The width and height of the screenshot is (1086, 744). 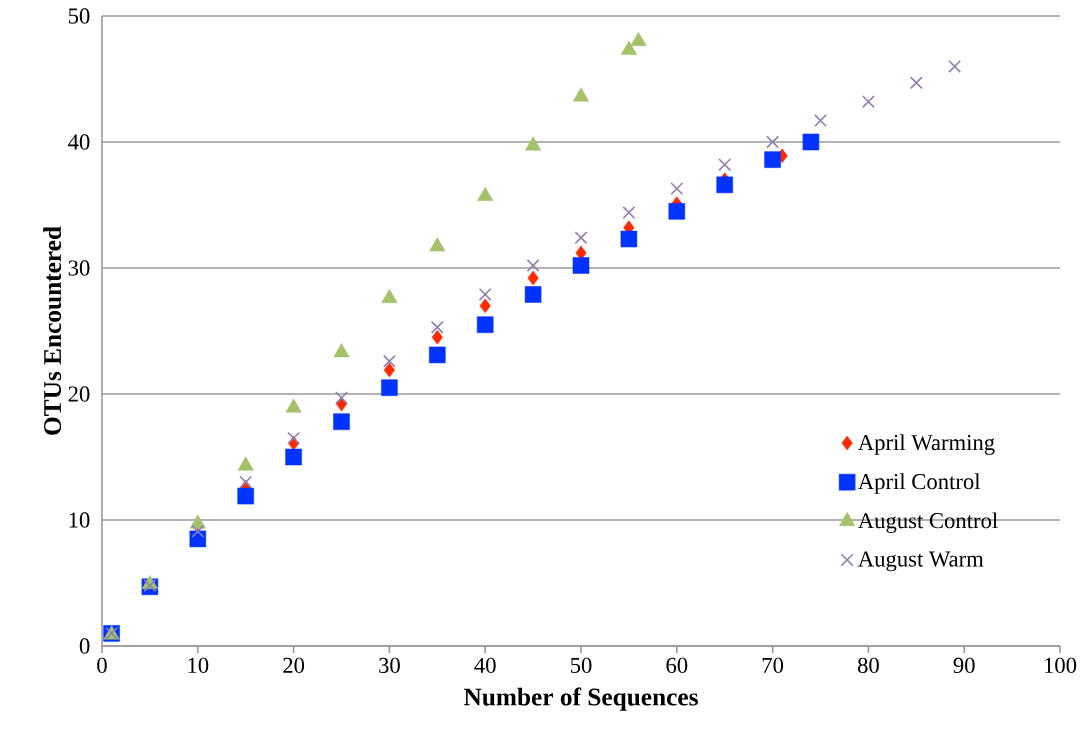 What do you see at coordinates (580, 699) in the screenshot?
I see `x-axis-title: Number of Sequences` at bounding box center [580, 699].